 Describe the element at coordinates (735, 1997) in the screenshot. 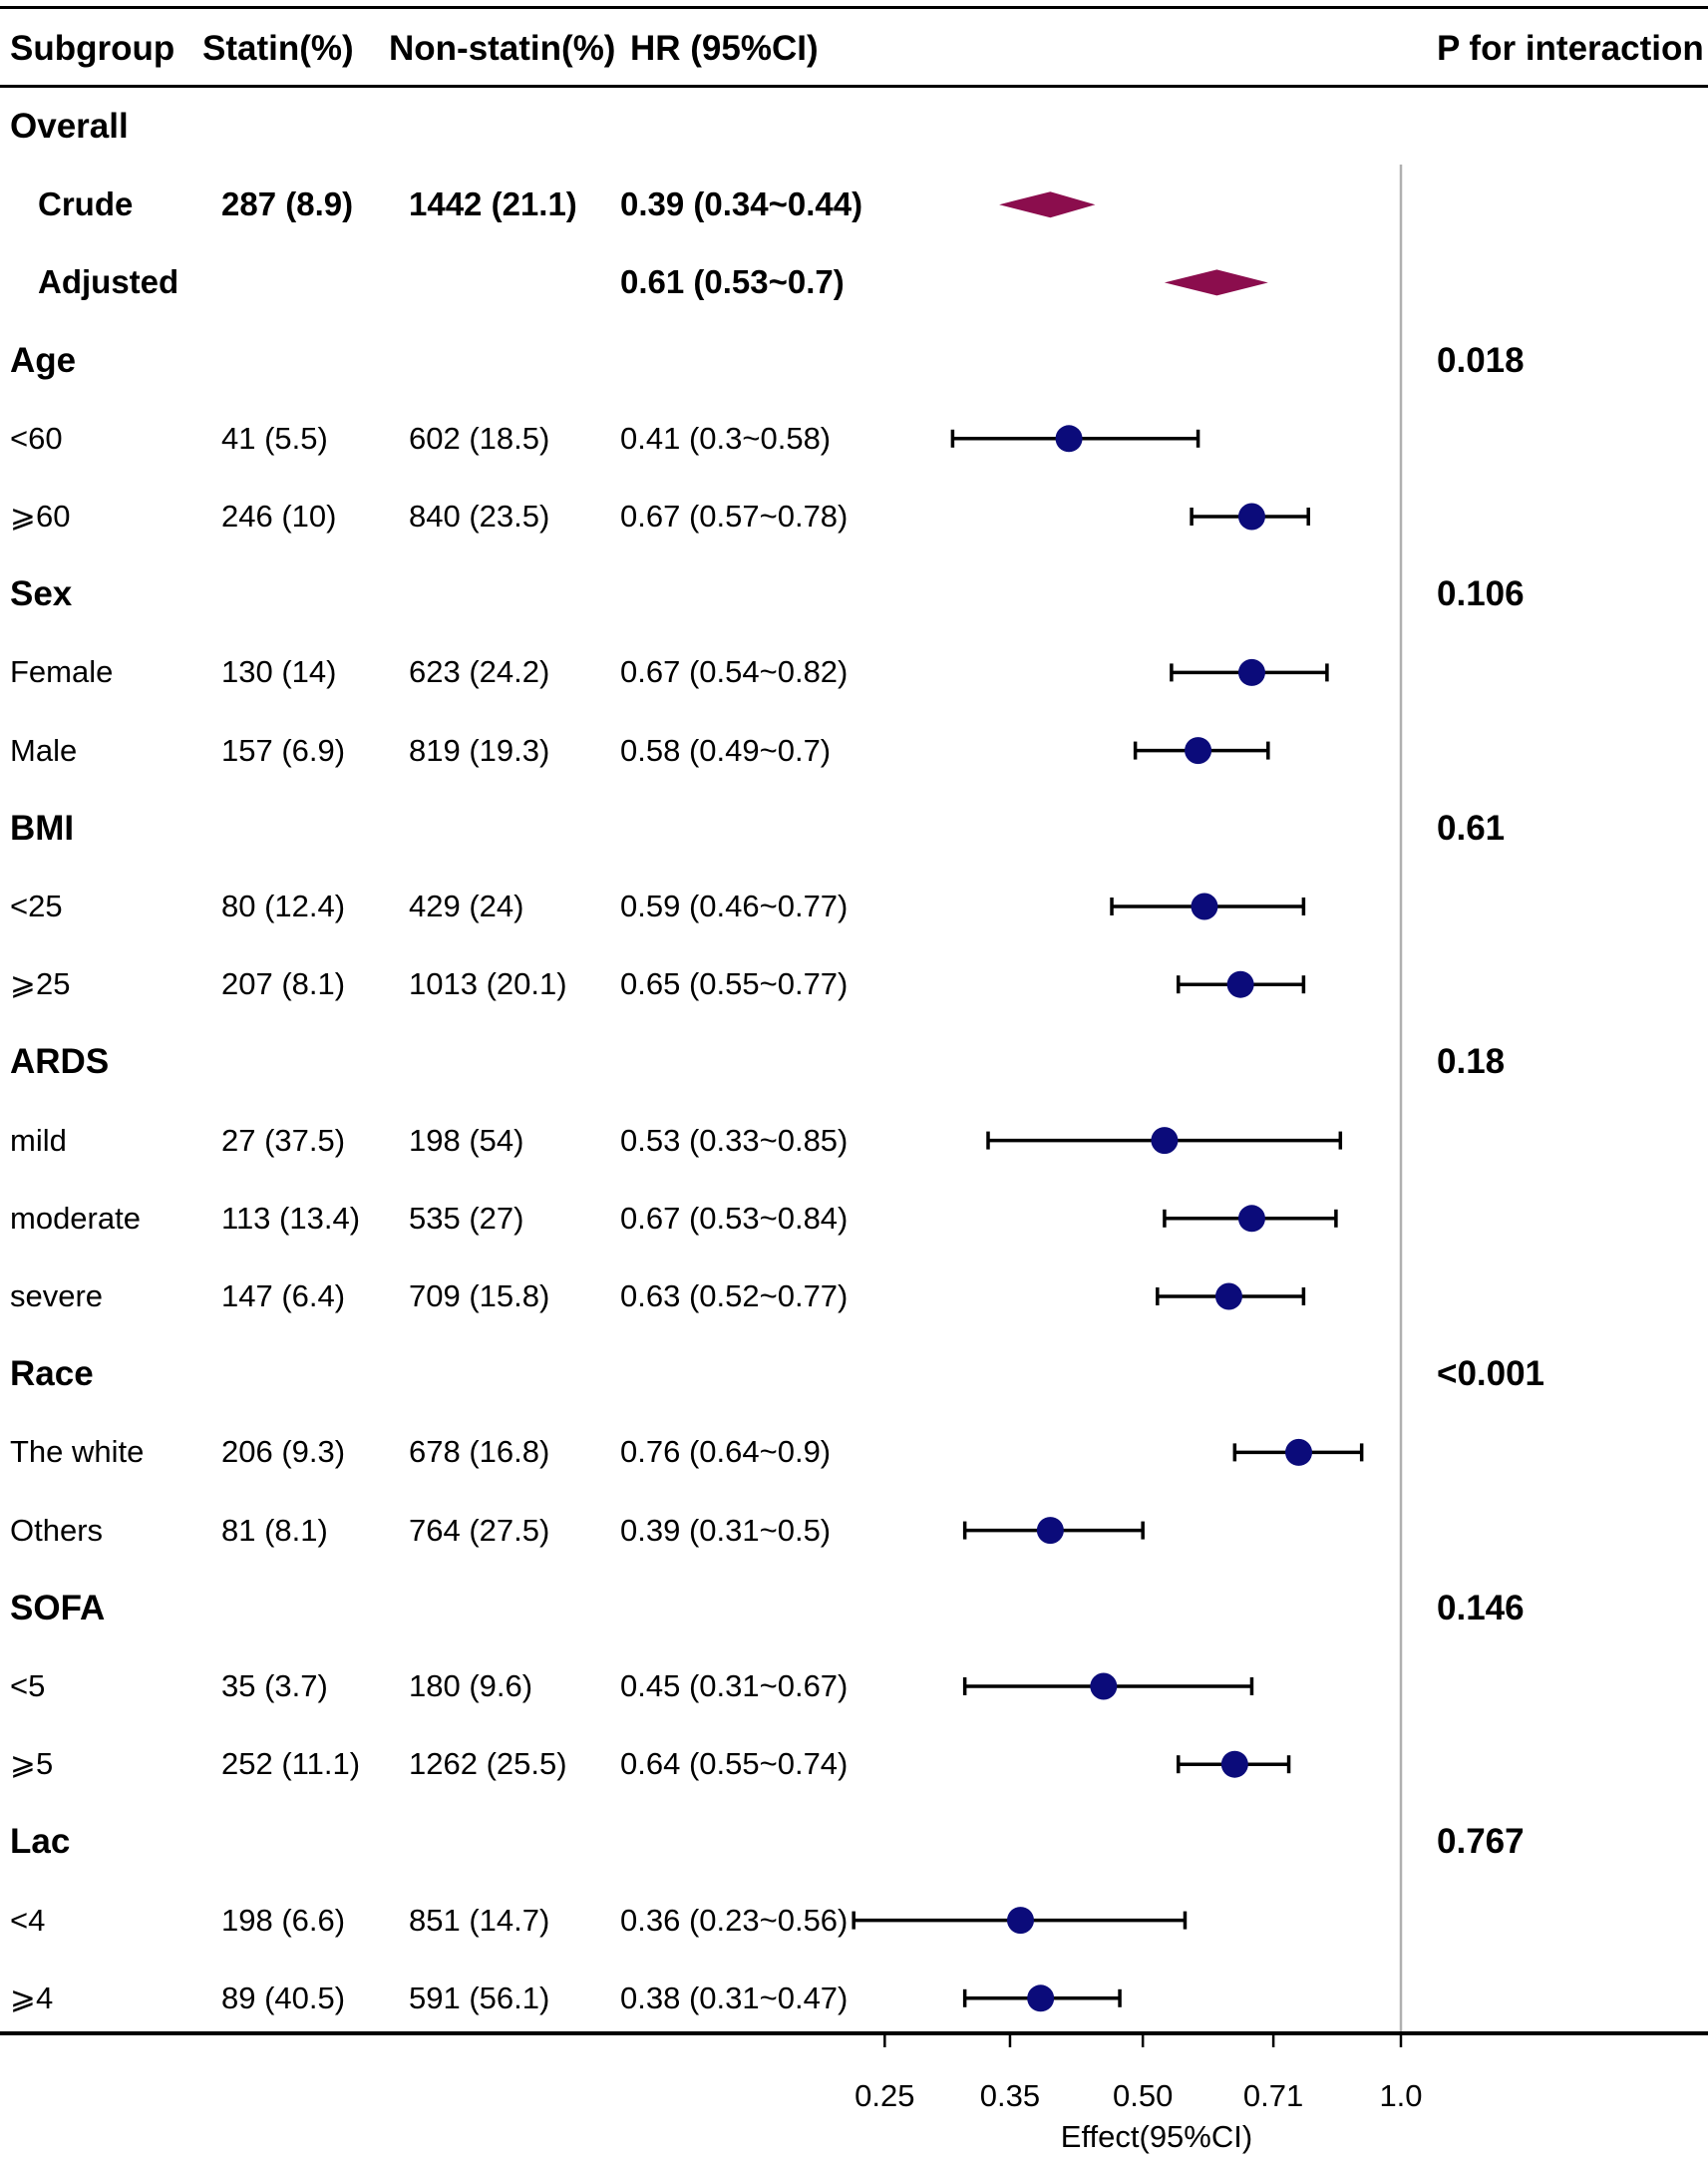

I see `hr-ci-text: 0.38 (0.31~0.47)` at that location.